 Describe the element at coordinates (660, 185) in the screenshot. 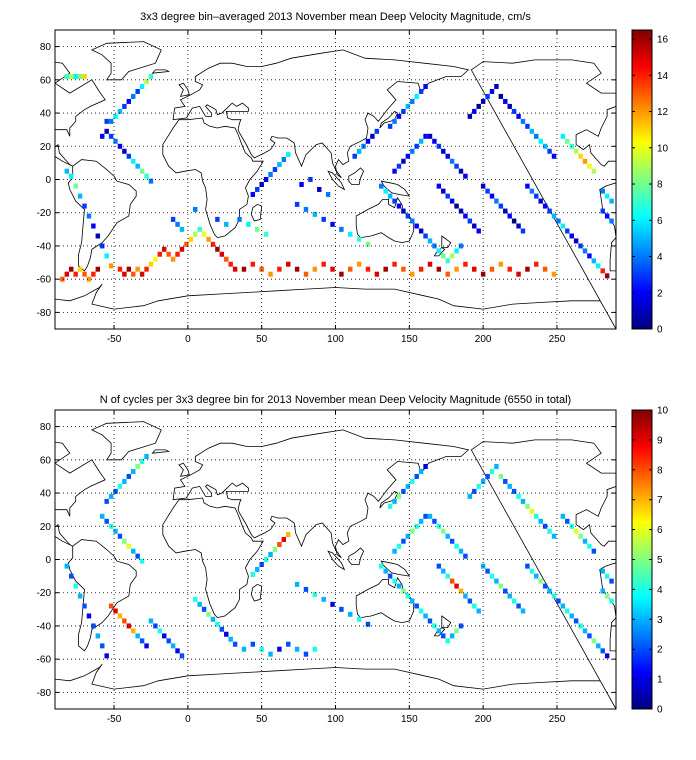

I see `colorbar-tick-label: 8` at that location.